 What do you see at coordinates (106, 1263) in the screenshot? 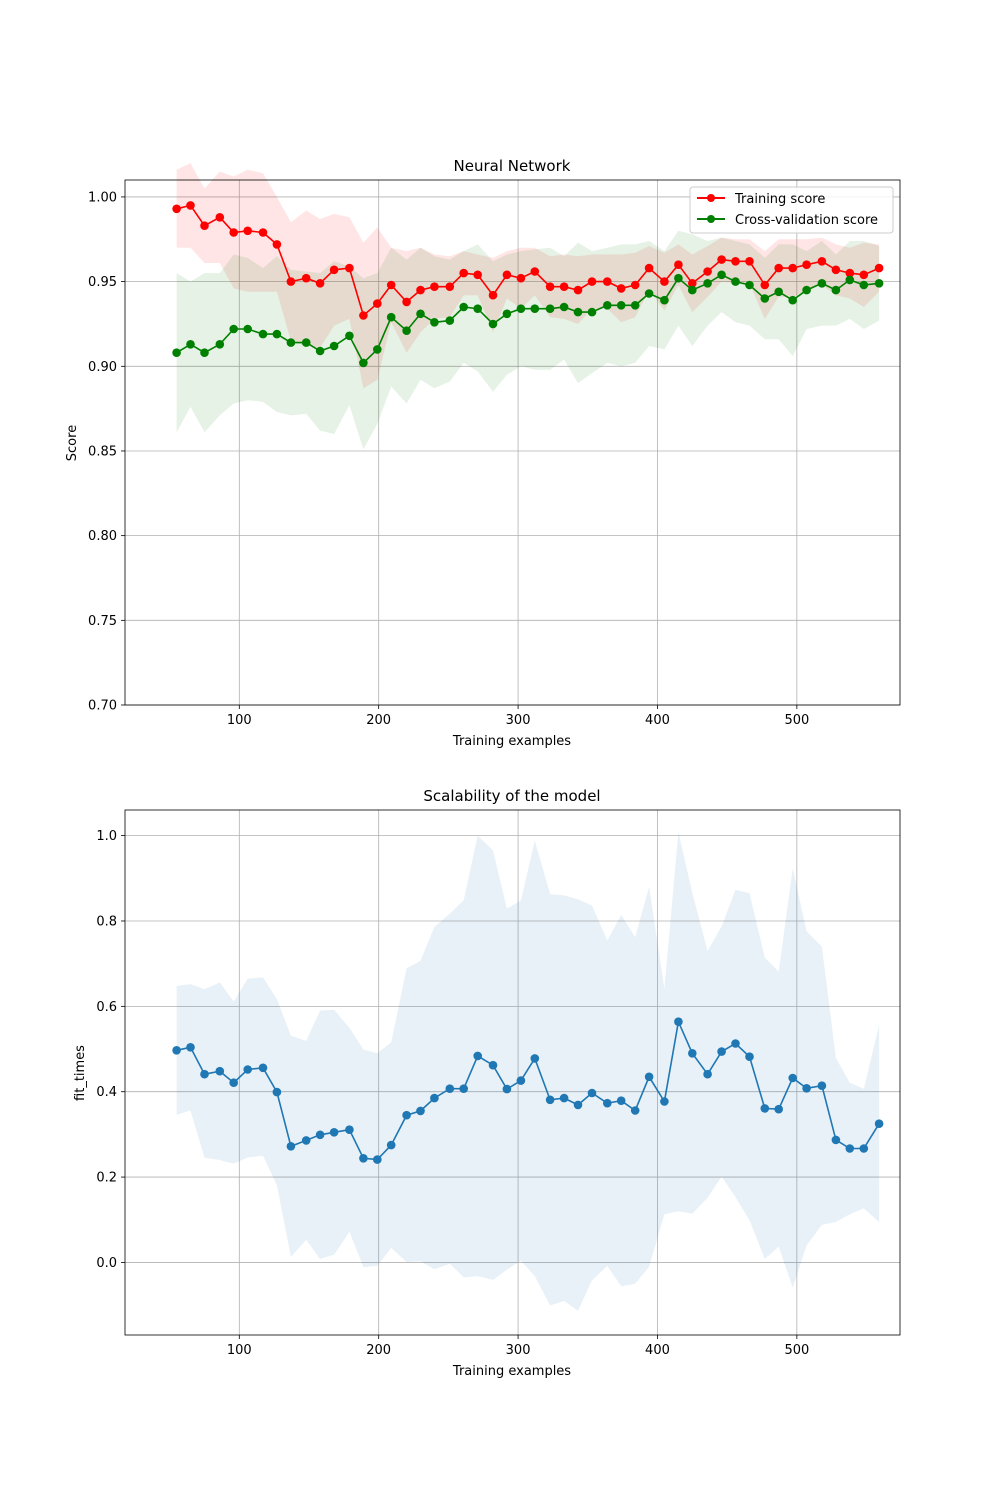
I see `y-tick-label: 0.0` at bounding box center [106, 1263].